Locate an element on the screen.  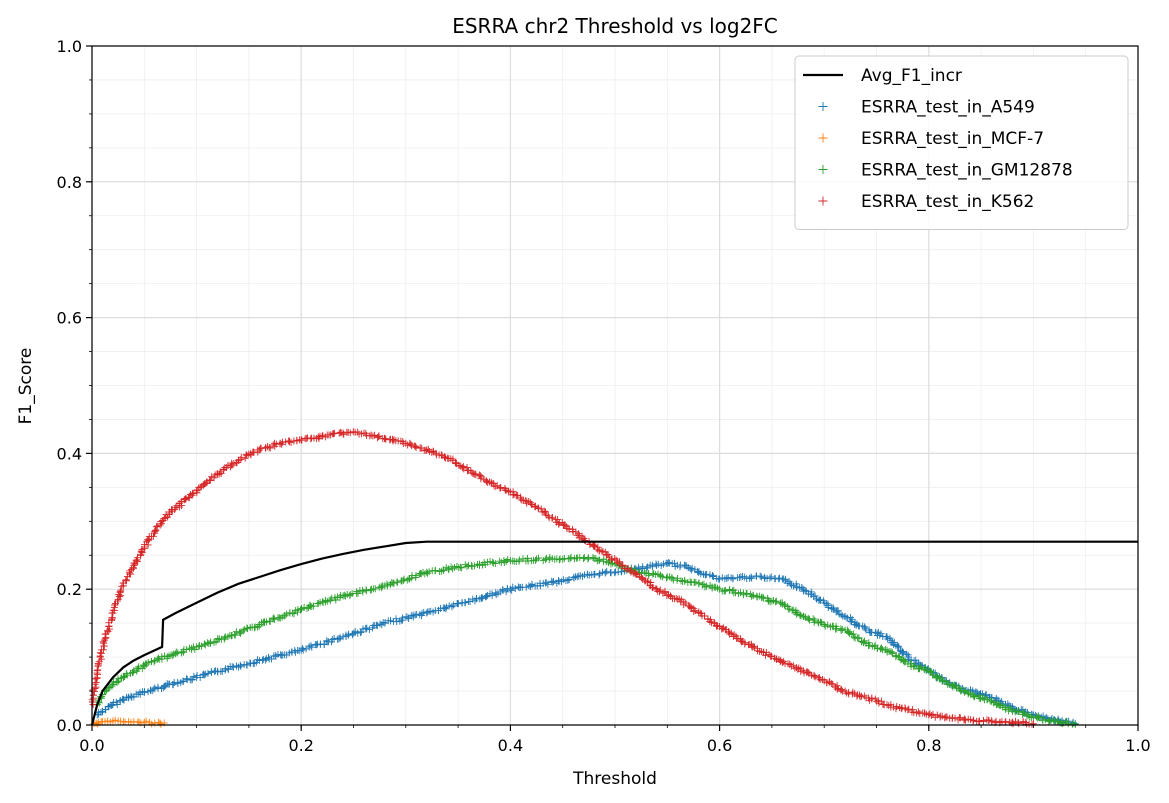
y-tick-label: 1.0 is located at coordinates (69, 46).